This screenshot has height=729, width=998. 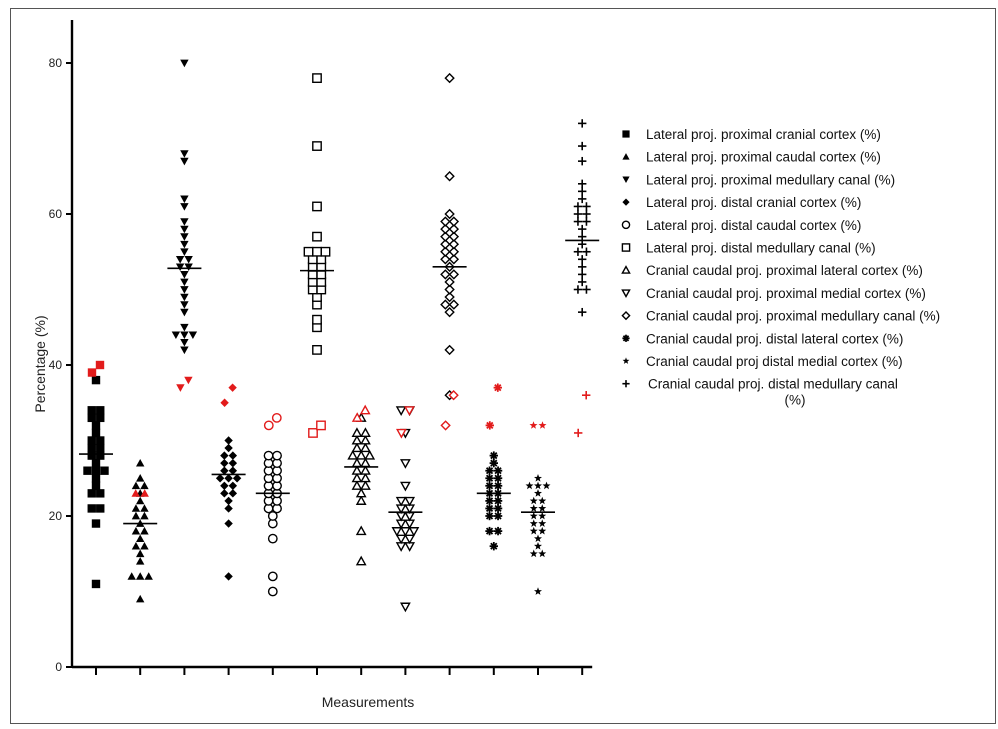 I want to click on y-axis-title: Percentage (%), so click(x=40, y=363).